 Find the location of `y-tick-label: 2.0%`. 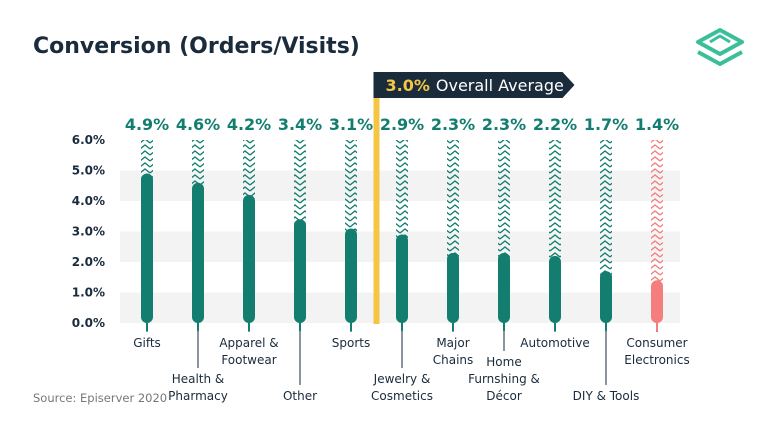

y-tick-label: 2.0% is located at coordinates (88, 262).